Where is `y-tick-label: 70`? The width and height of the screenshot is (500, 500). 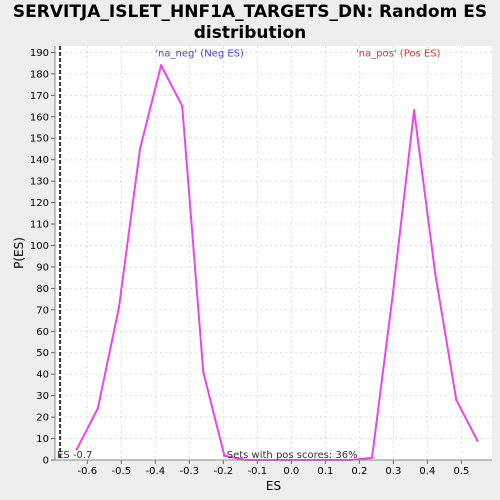 y-tick-label: 70 is located at coordinates (42, 310).